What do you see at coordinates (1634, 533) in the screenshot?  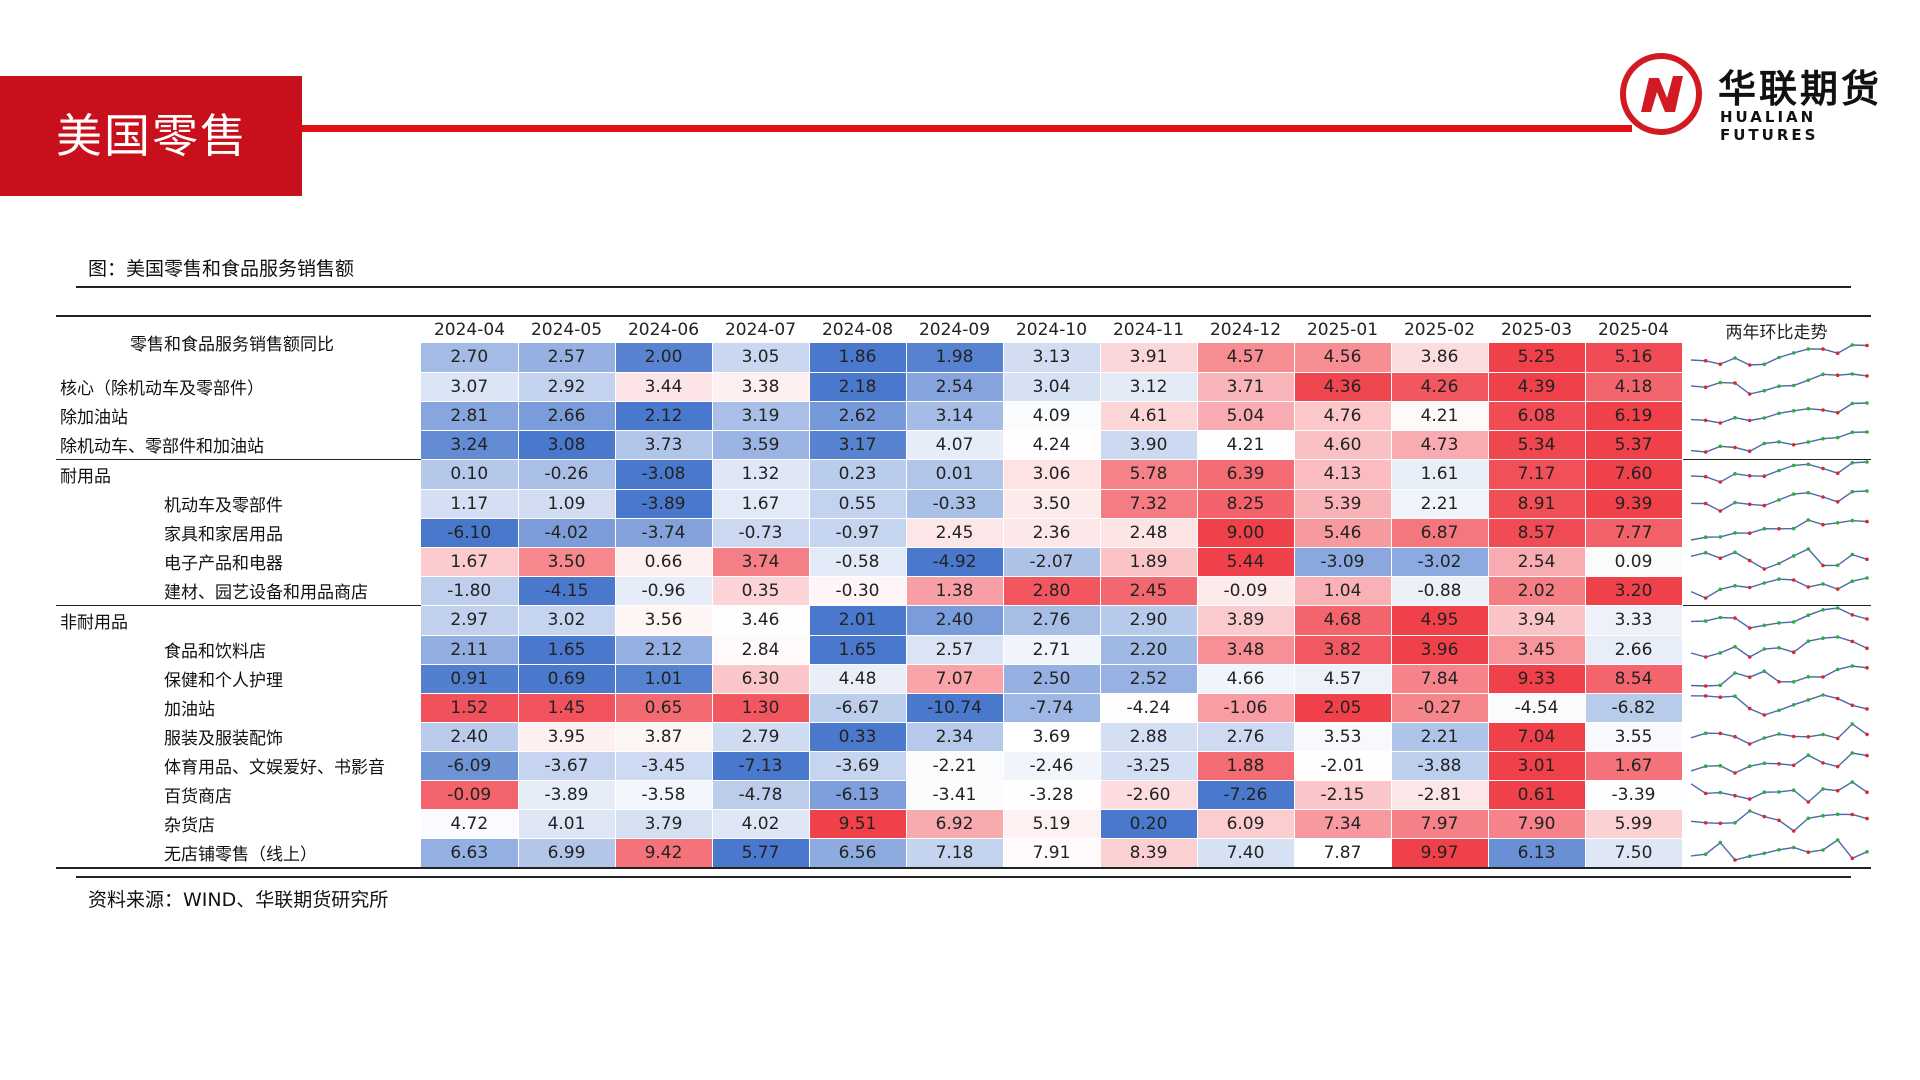 I see `value-cell: 7.77` at bounding box center [1634, 533].